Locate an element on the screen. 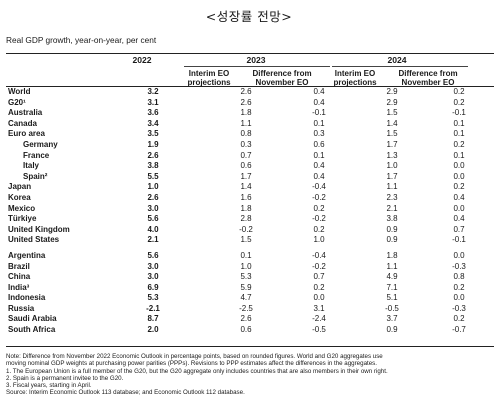 The image size is (498, 419). top-rule is located at coordinates (250, 53).